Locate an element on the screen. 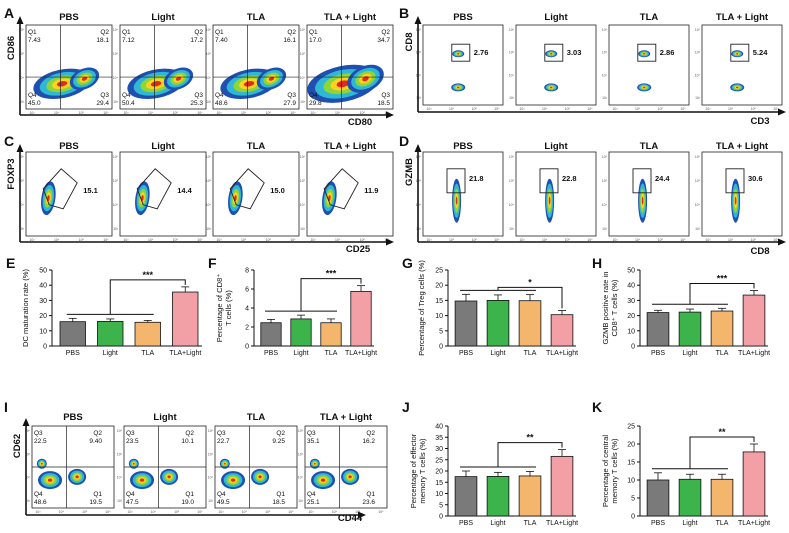 This screenshot has width=789, height=533. flow-plot-0: PBS10³10³10⁴10⁴10⁵10⁵10⁶10⁶21.8 is located at coordinates (460, 191).